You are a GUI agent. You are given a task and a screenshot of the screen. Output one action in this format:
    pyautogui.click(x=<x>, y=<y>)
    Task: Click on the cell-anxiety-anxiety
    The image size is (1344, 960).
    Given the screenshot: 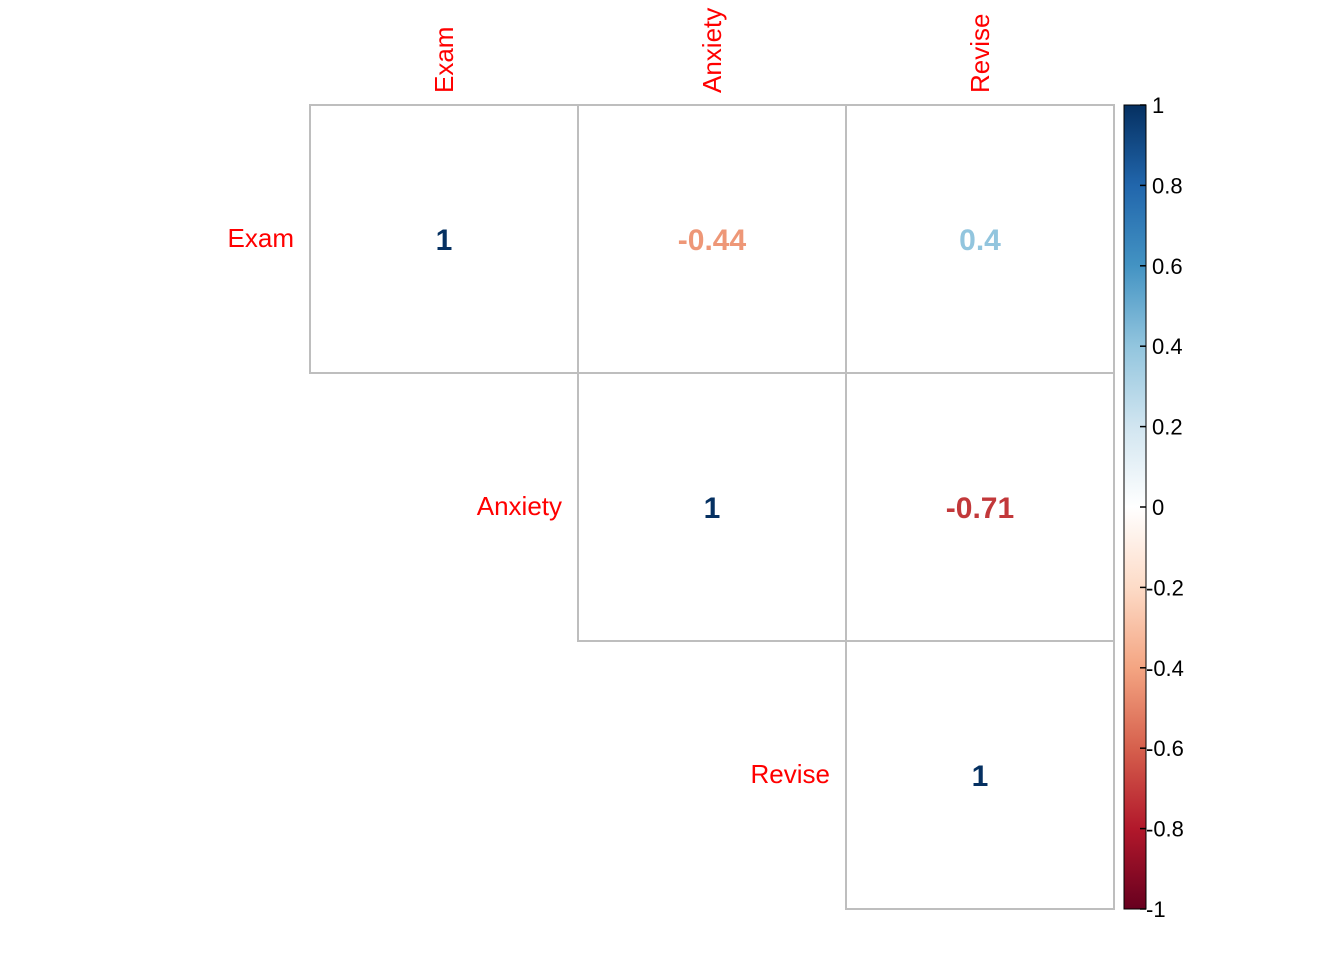 What is the action you would take?
    pyautogui.click(x=712, y=507)
    